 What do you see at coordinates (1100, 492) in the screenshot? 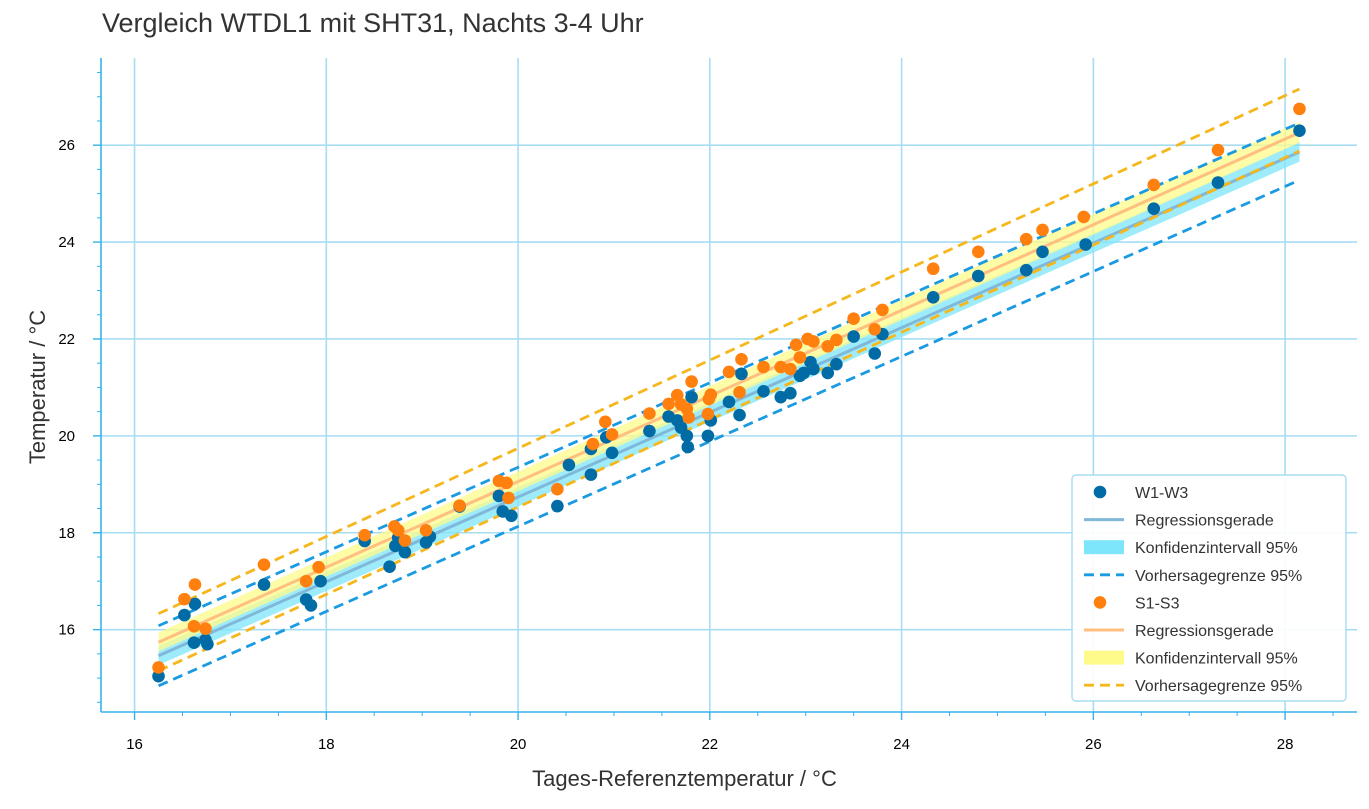
I see `legend-key-w1-w3-marker` at bounding box center [1100, 492].